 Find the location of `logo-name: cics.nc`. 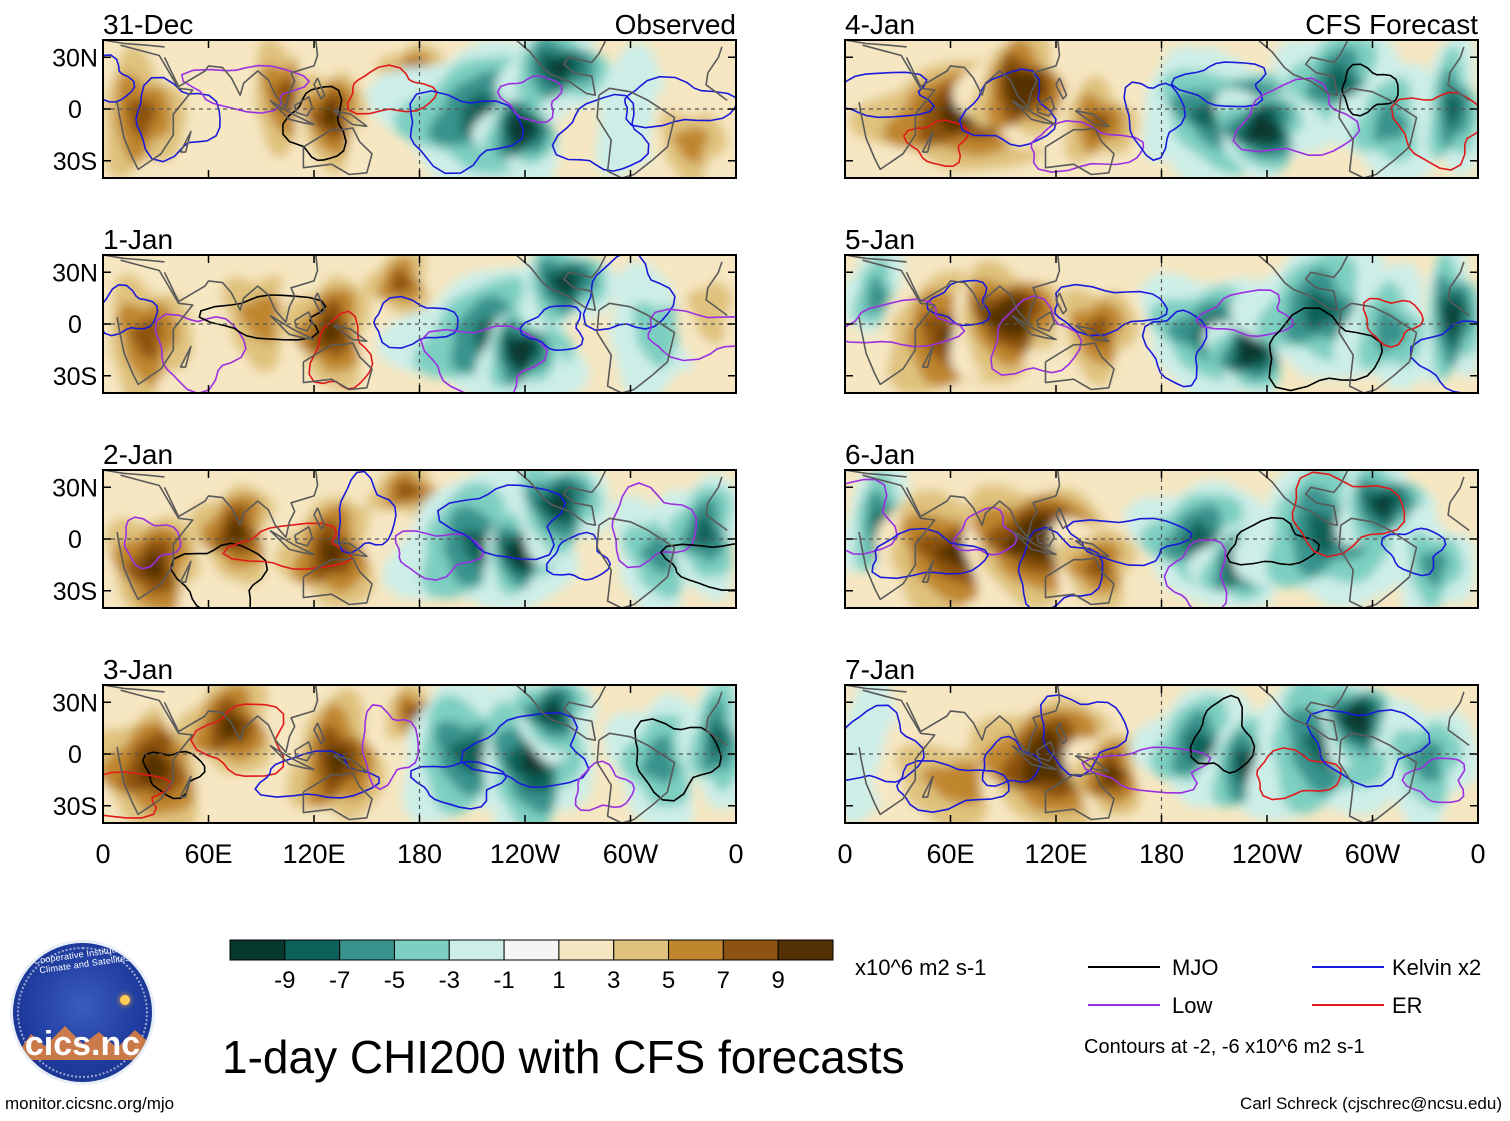

logo-name: cics.nc is located at coordinates (82, 1044).